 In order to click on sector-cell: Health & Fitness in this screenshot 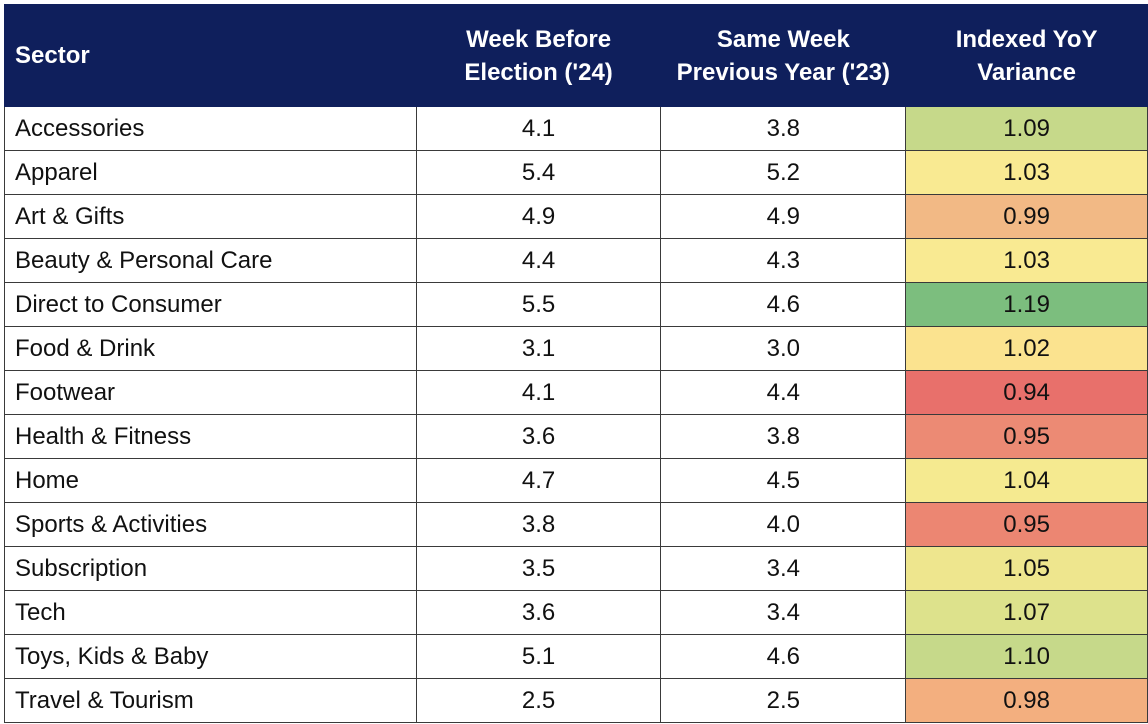, I will do `click(210, 436)`.